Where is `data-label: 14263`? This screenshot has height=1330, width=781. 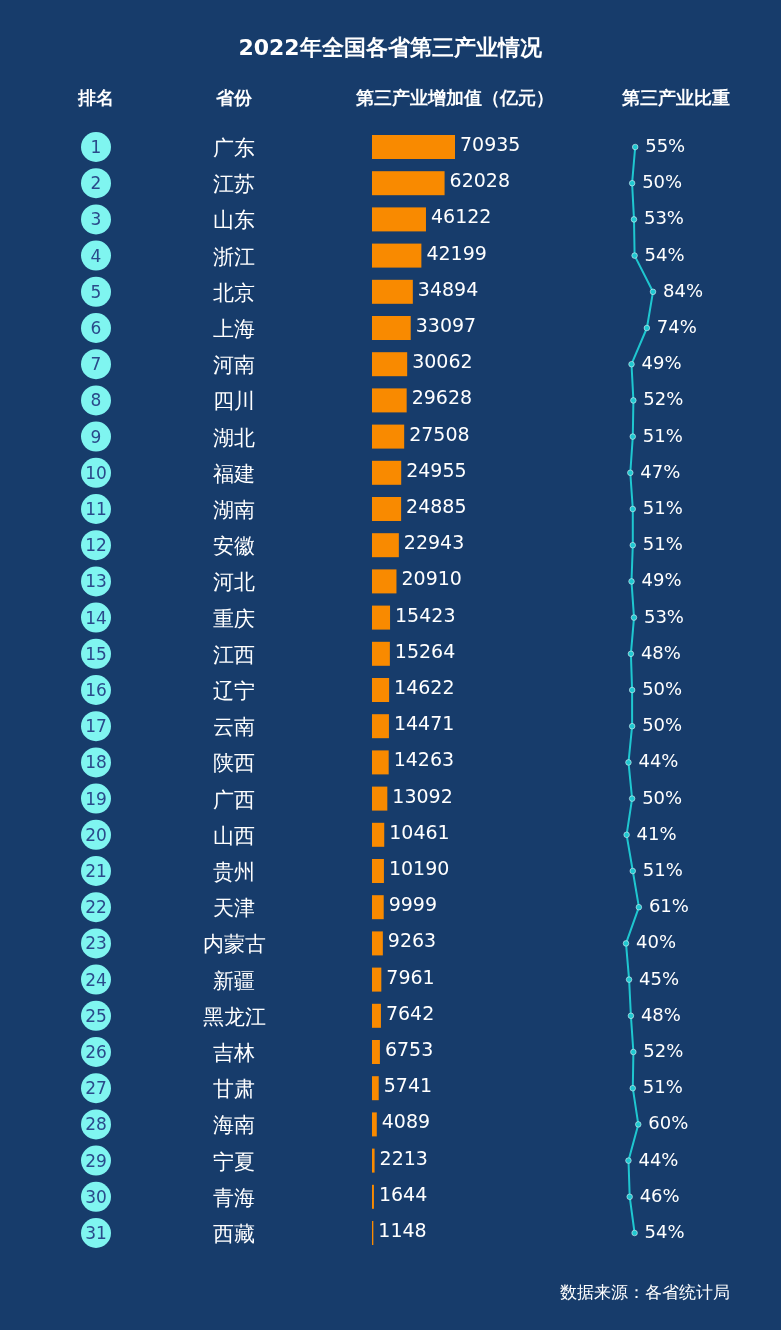 data-label: 14263 is located at coordinates (424, 759).